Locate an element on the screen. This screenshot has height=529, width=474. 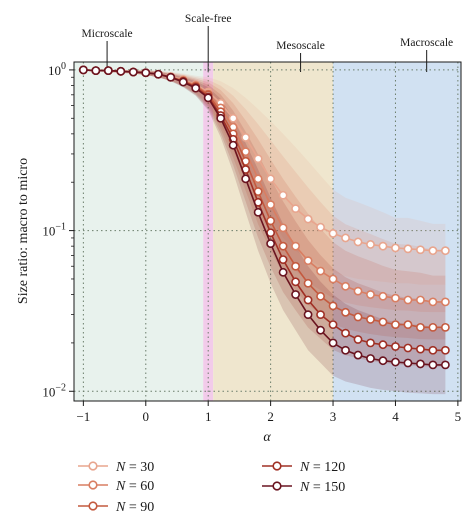
x-tick-label: 2 is located at coordinates (270, 416).